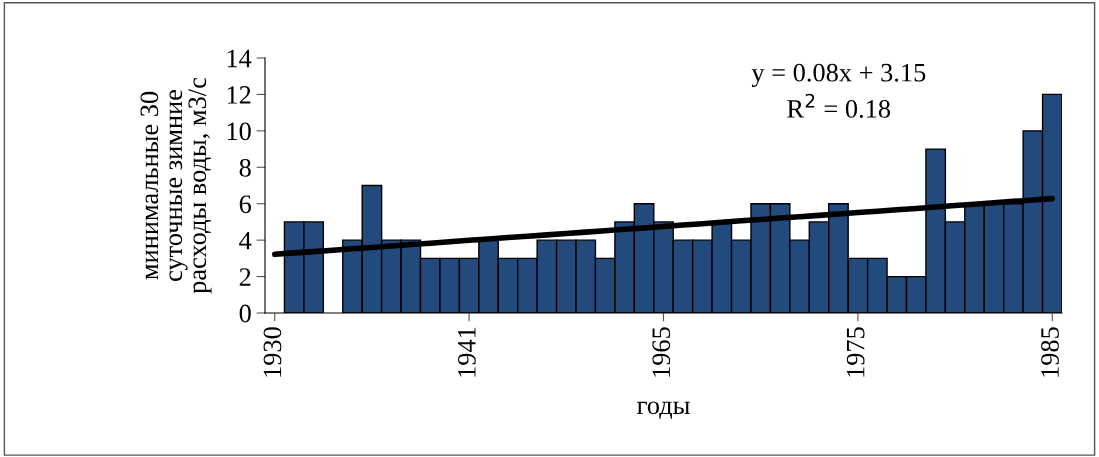 The image size is (1099, 457). I want to click on x-tick-label: 1941, so click(466, 352).